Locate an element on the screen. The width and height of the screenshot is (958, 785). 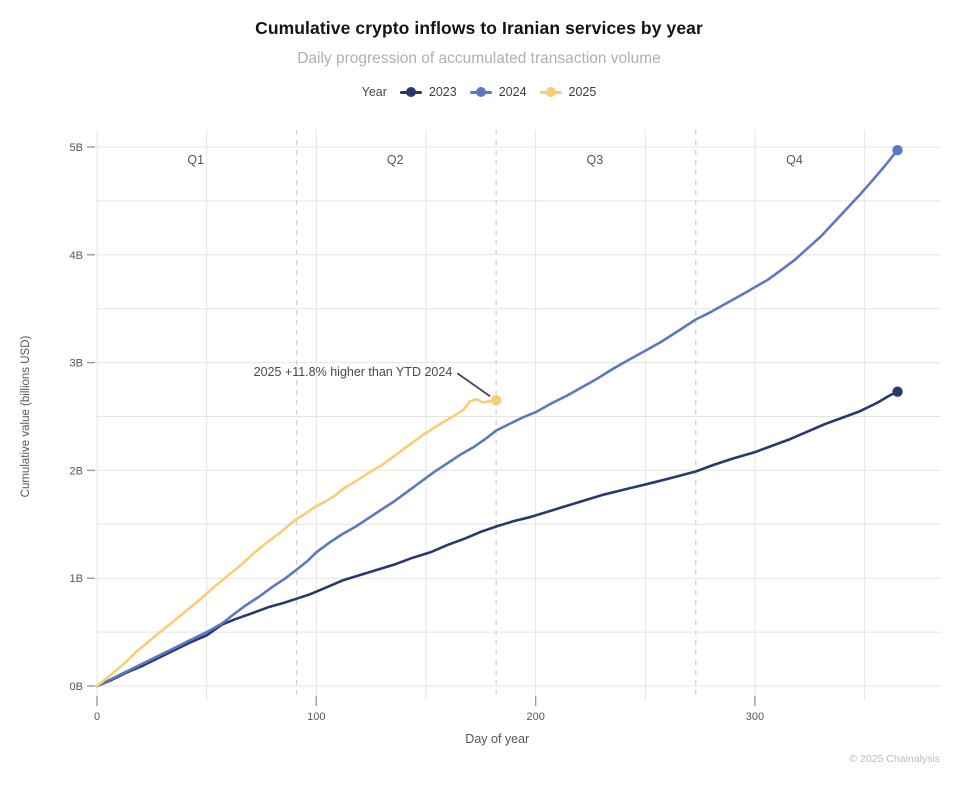
series-endpoint-2025 is located at coordinates (496, 400).